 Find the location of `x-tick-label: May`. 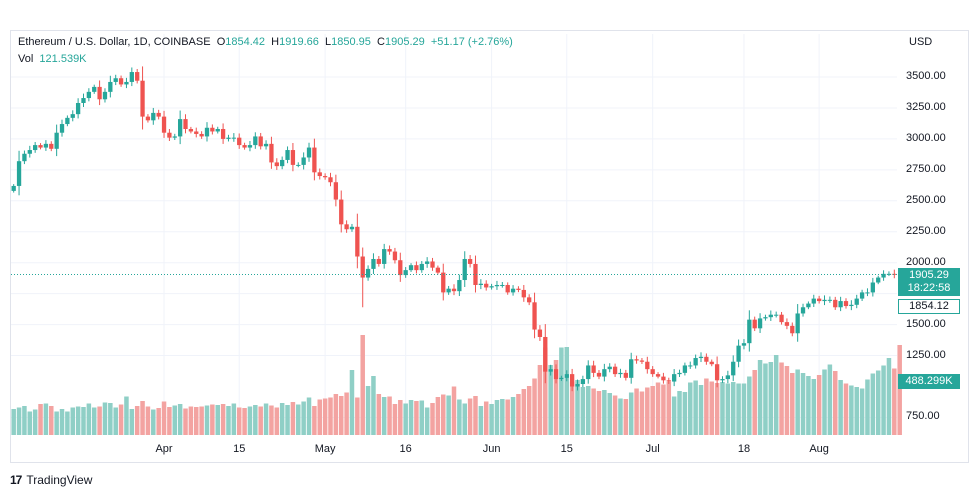

x-tick-label: May is located at coordinates (325, 449).